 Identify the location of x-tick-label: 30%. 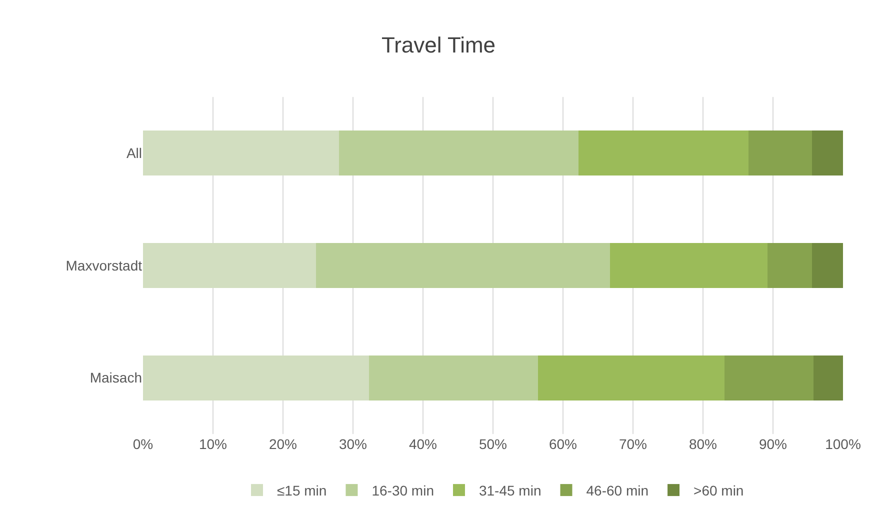
(353, 444).